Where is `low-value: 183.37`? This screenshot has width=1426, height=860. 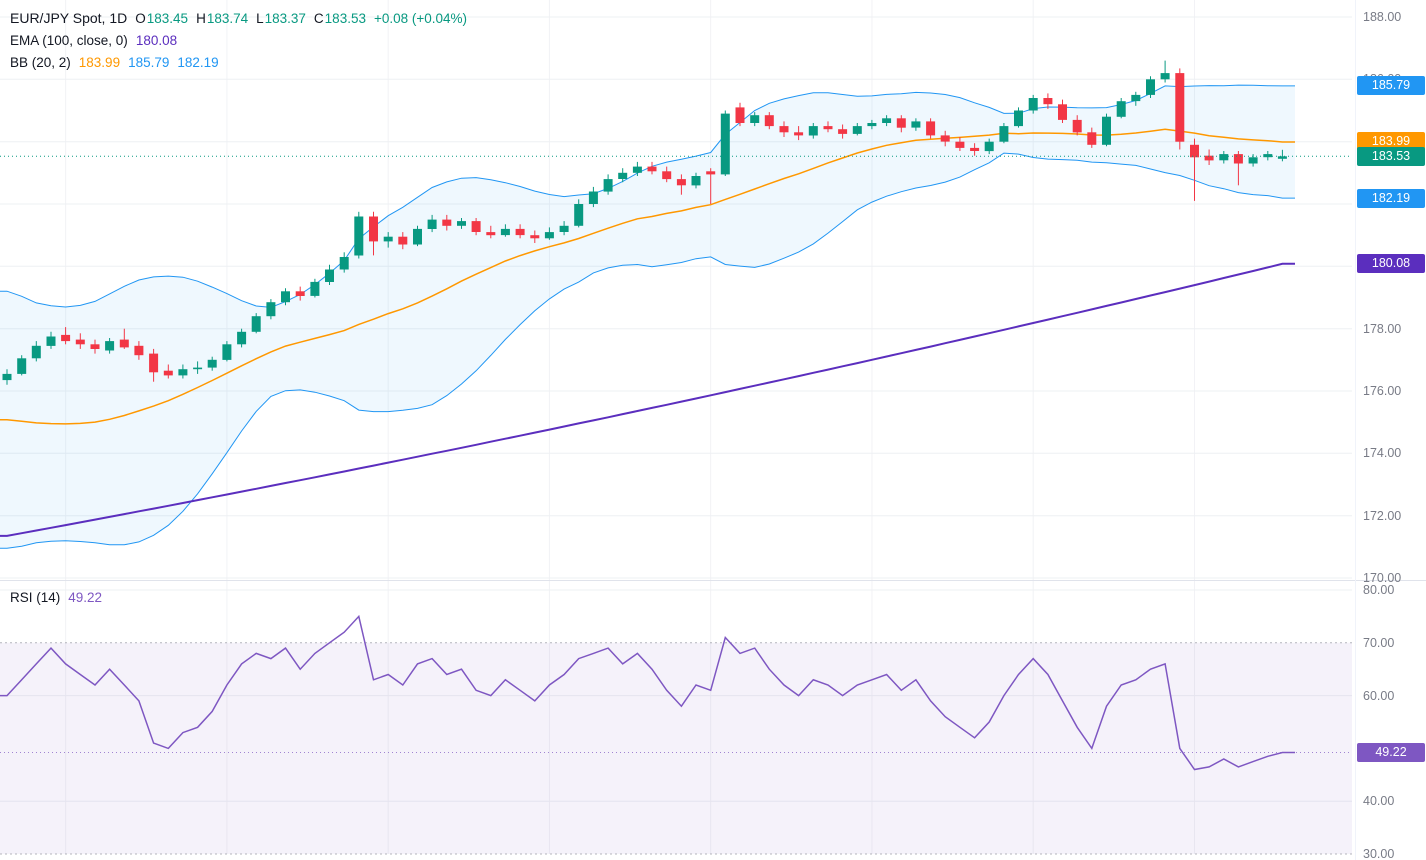 low-value: 183.37 is located at coordinates (285, 18).